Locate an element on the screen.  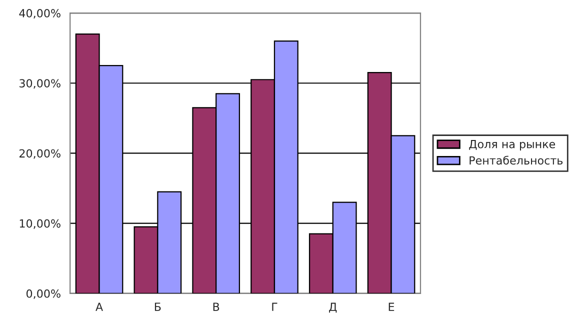
y-tick-label: 0,00% is located at coordinates (43, 294).